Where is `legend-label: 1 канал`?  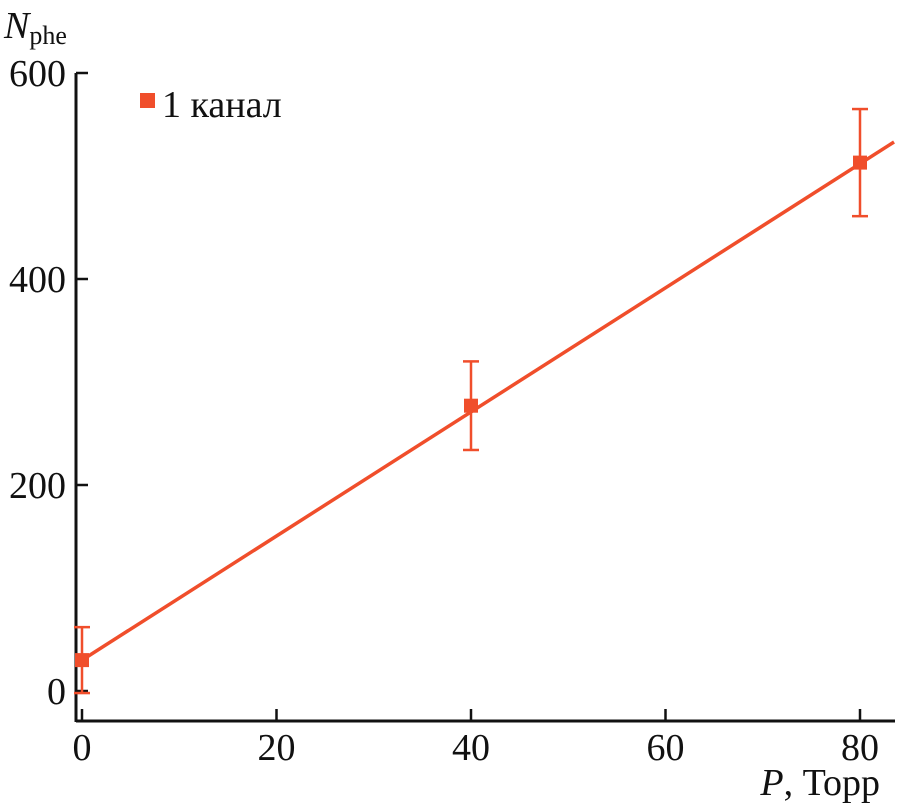 legend-label: 1 канал is located at coordinates (222, 105).